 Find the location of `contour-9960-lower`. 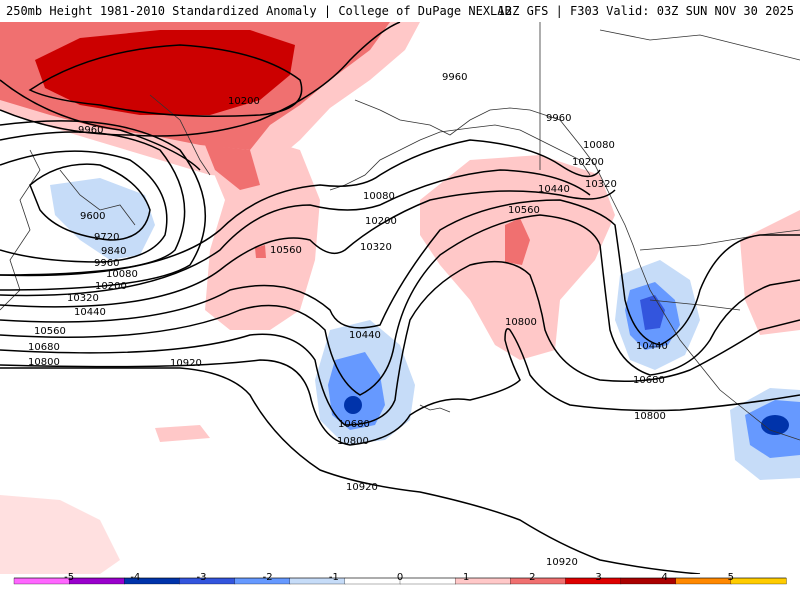

contour-9960-lower is located at coordinates (100, 125).